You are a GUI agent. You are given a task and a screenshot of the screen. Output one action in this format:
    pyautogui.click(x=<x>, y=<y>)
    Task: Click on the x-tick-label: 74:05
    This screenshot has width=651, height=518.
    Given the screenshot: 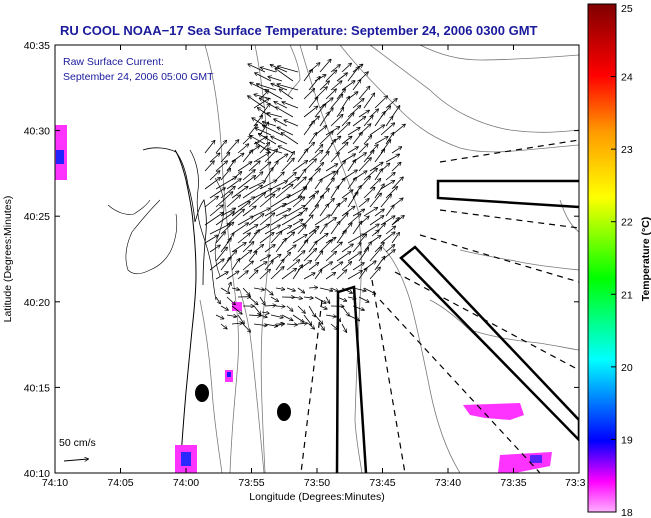 What is the action you would take?
    pyautogui.click(x=120, y=483)
    